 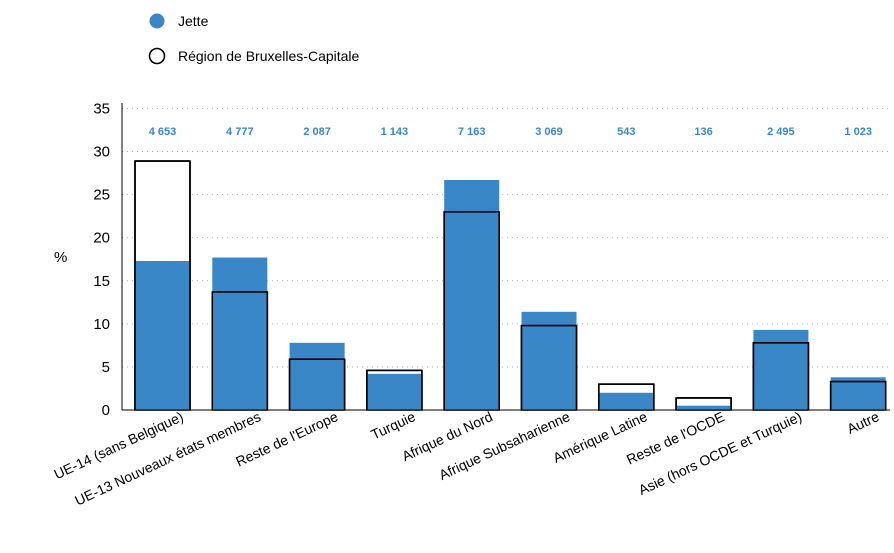 I want to click on count-label: 7 163, so click(x=472, y=132).